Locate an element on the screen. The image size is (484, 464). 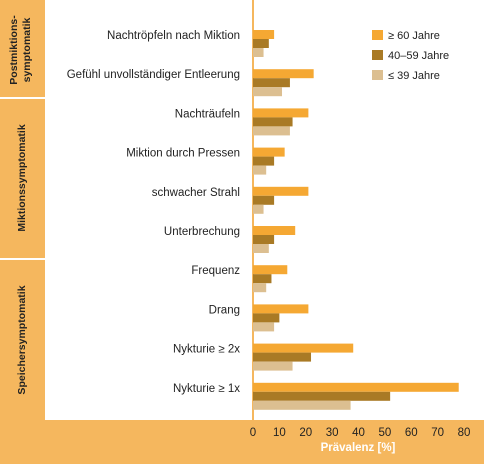
group-label: Speichersymptomatik is located at coordinates (22, 339).